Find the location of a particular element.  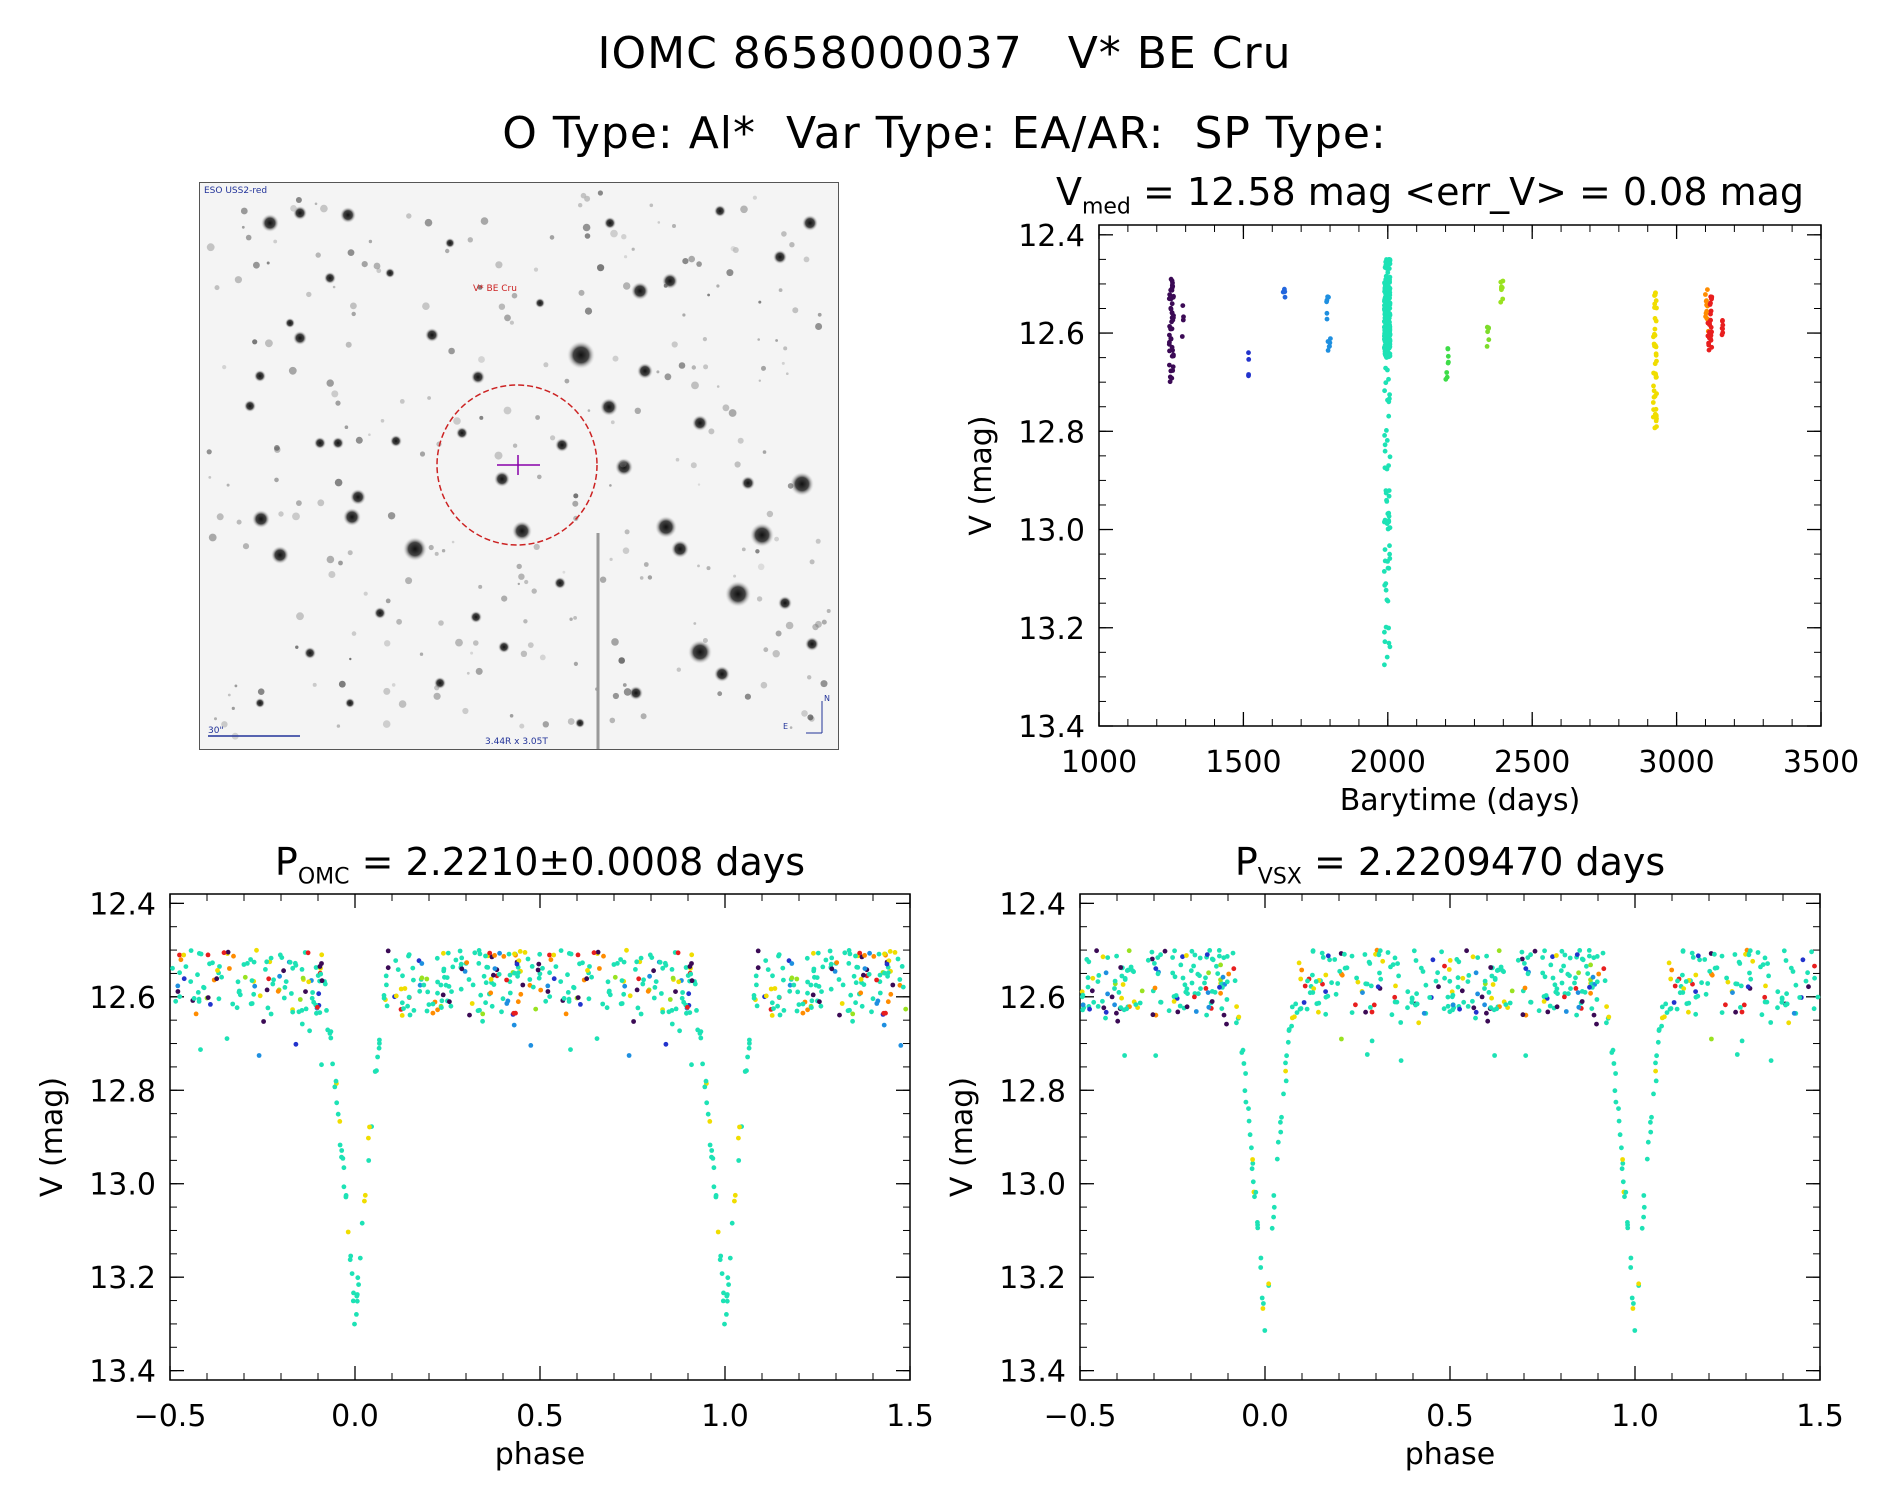

y-tick-label: 13.2 is located at coordinates (1032, 1278).